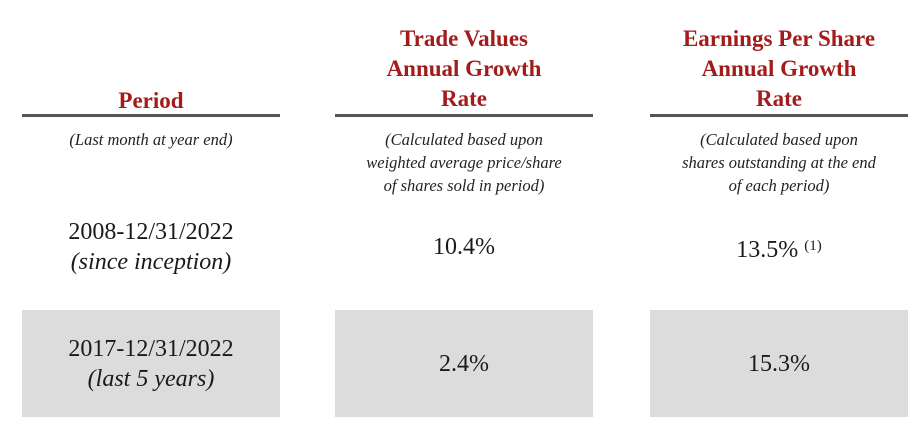 The height and width of the screenshot is (446, 920). I want to click on eps-note-line: shares outstanding at the end, so click(779, 162).